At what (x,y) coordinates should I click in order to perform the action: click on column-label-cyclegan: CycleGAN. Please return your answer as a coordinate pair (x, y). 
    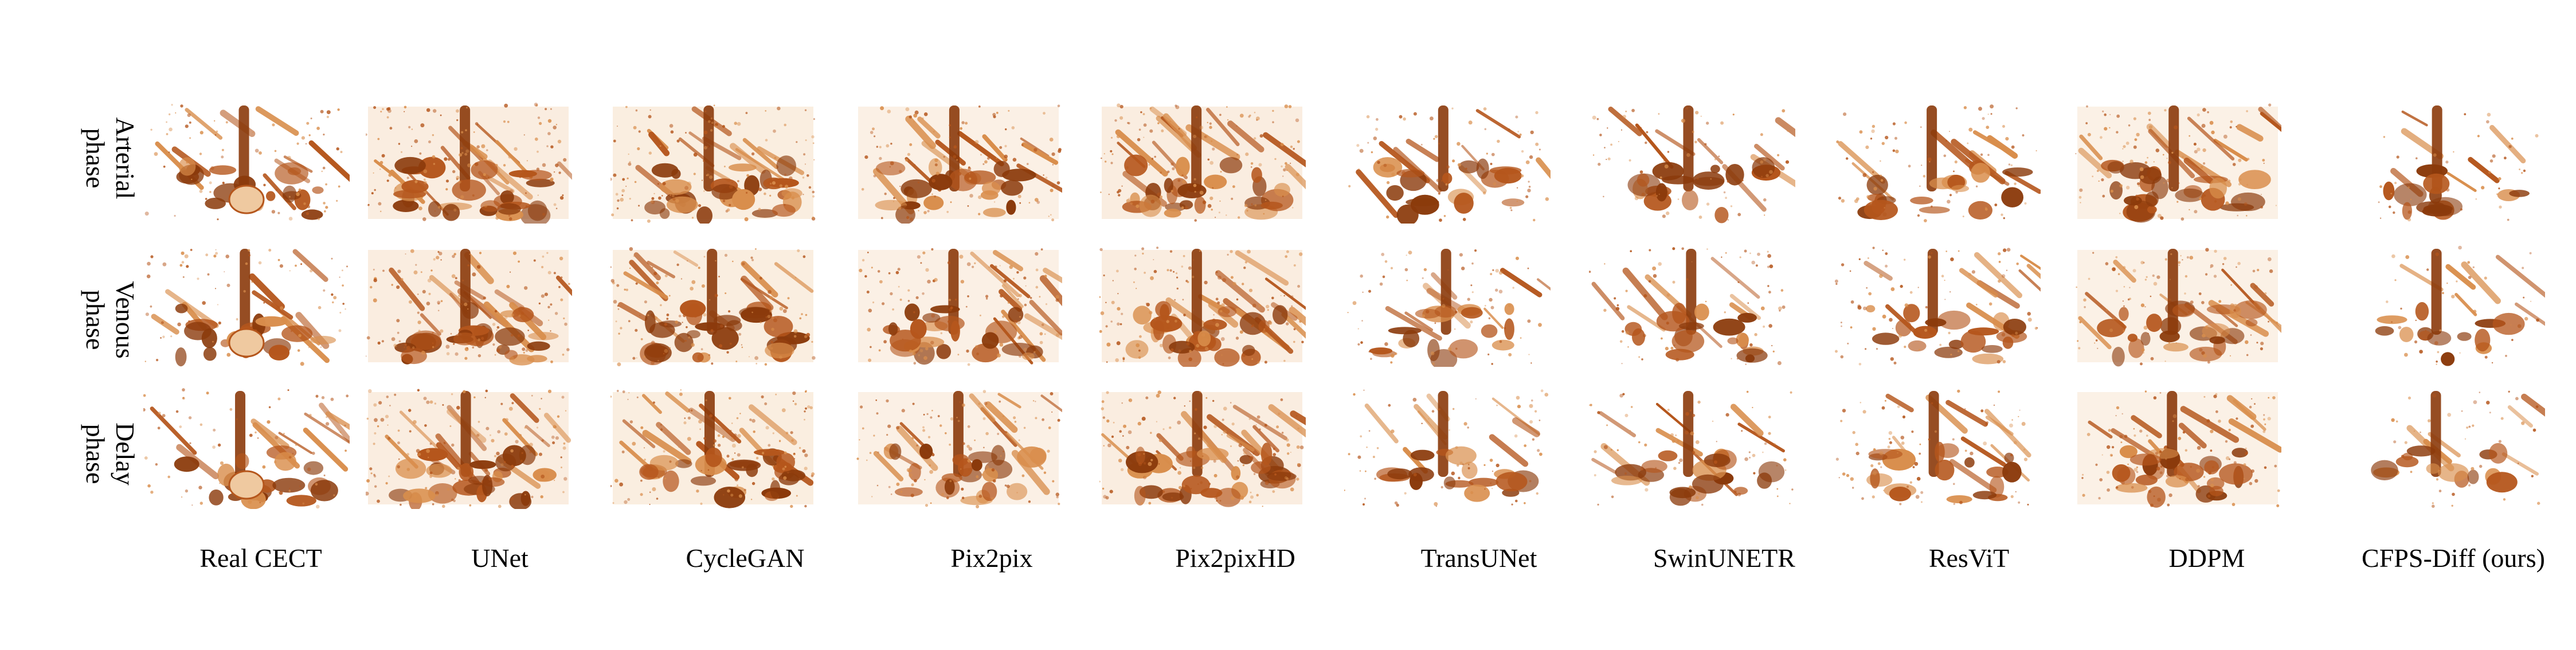
    Looking at the image, I should click on (745, 558).